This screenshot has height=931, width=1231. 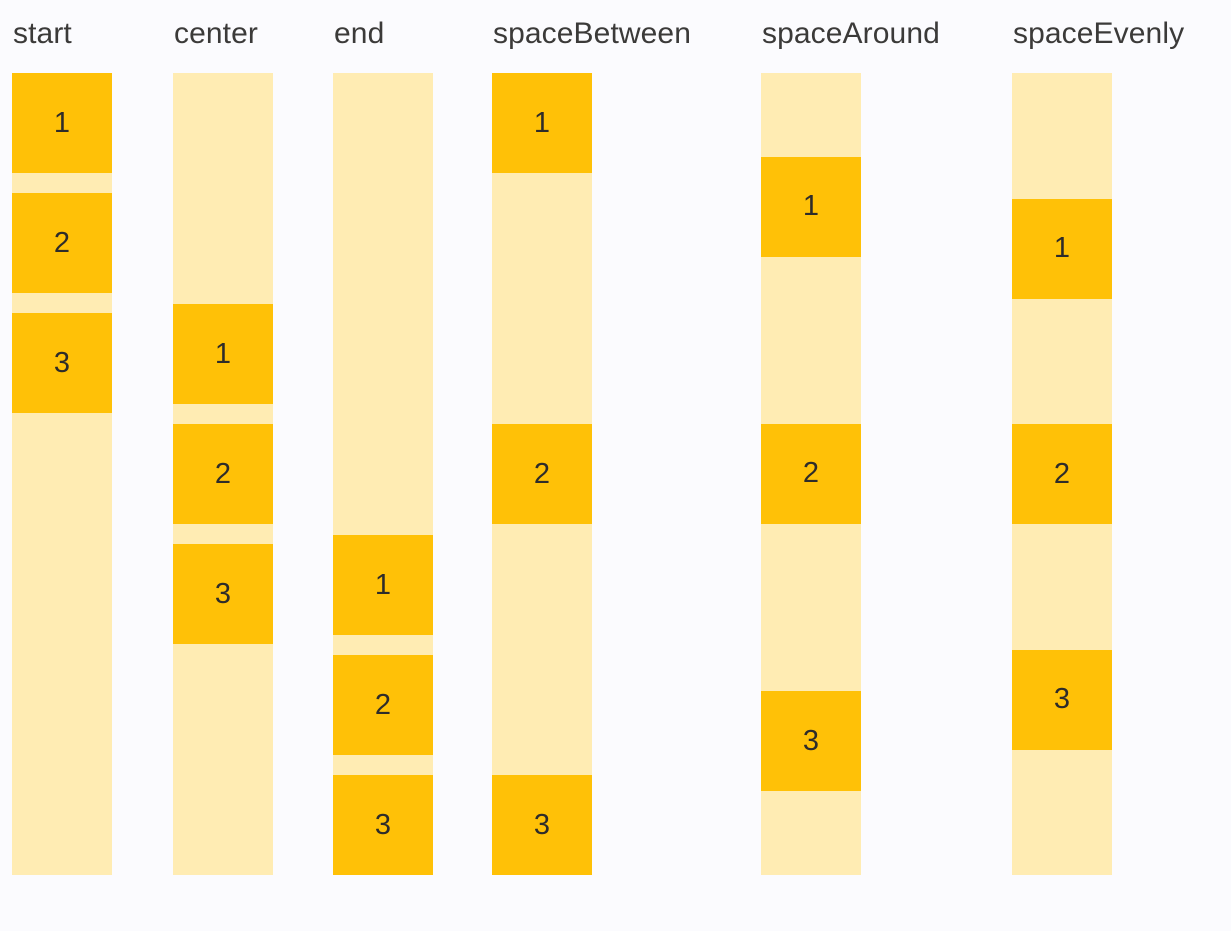 I want to click on column-label-spaceAround: spaceAround, so click(x=851, y=33).